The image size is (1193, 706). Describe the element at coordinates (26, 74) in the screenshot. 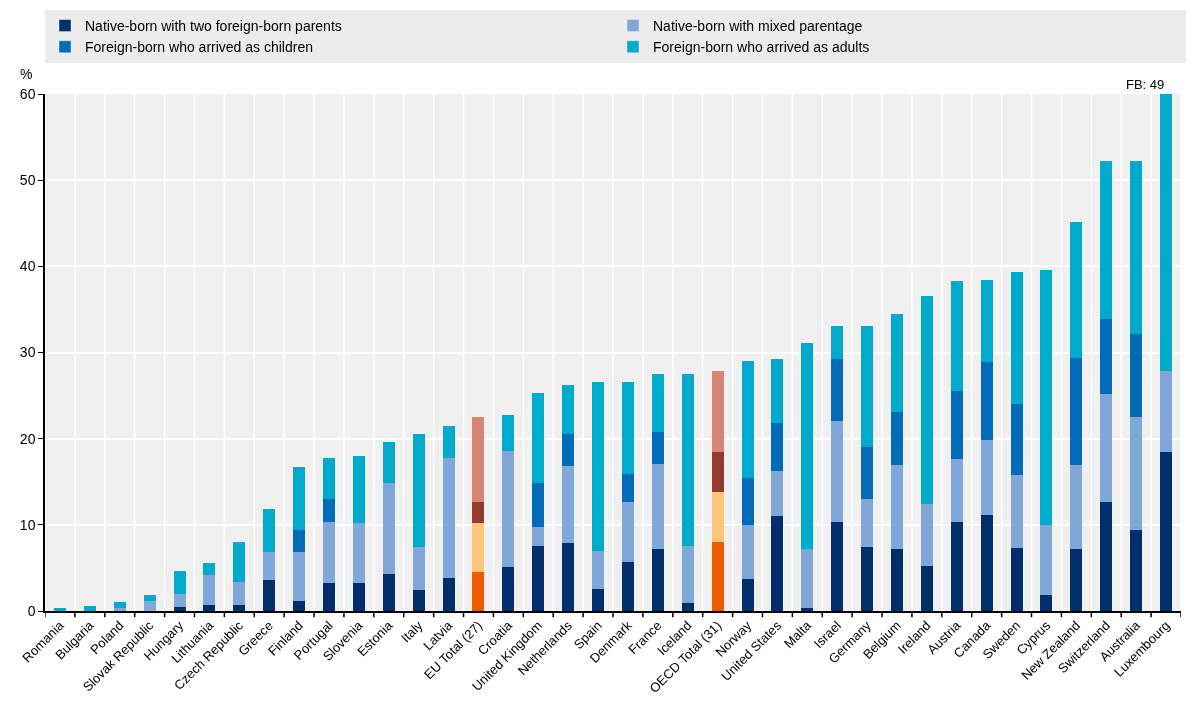

I see `y-axis-title: %` at that location.